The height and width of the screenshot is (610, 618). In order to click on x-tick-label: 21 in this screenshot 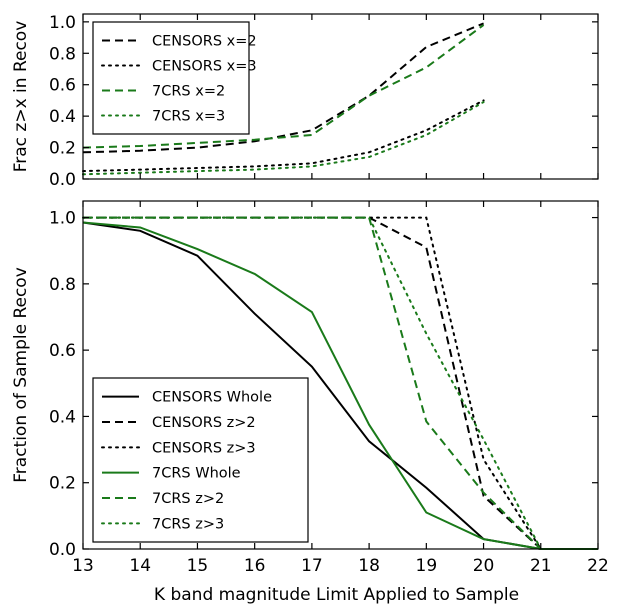, I will do `click(541, 566)`.